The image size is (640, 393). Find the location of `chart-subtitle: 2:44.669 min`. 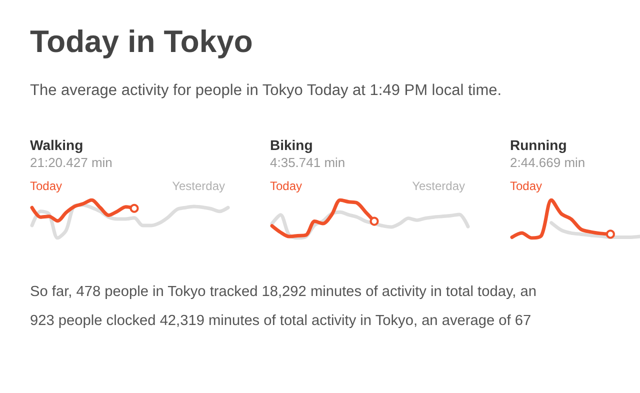

chart-subtitle: 2:44.669 min is located at coordinates (548, 162).